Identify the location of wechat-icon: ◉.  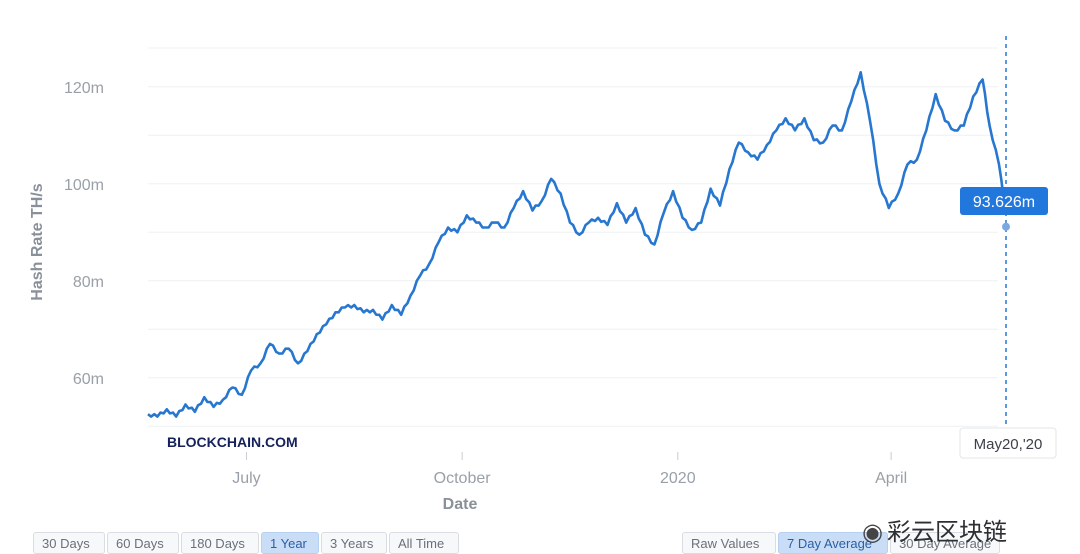
(872, 532).